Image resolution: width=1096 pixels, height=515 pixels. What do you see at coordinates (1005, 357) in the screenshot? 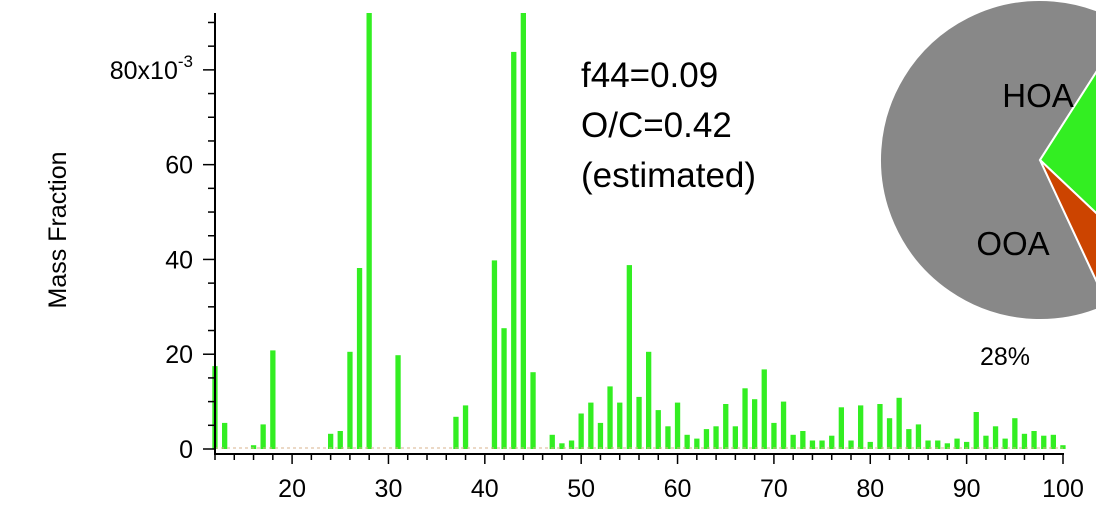
I see `pie-percent-label-ooa: 28%` at bounding box center [1005, 357].